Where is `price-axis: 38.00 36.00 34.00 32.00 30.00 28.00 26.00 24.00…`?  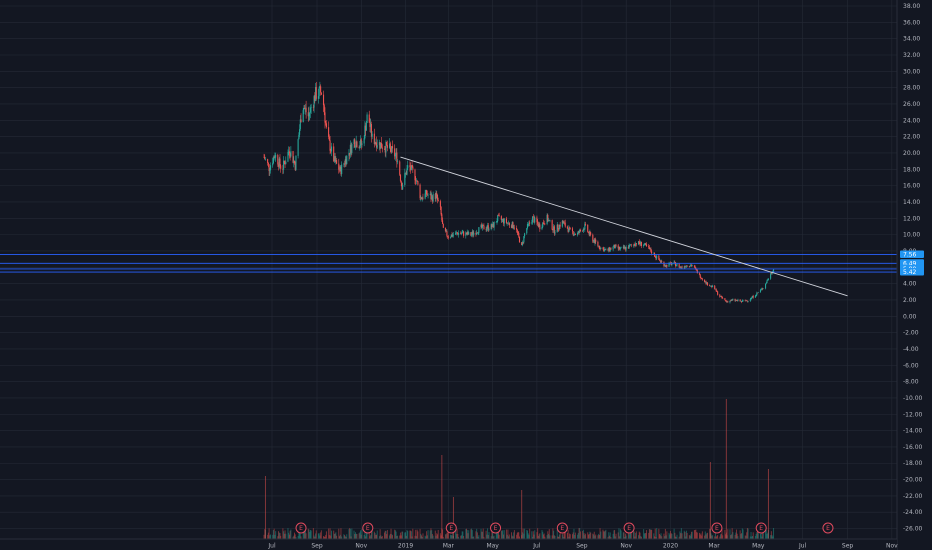
price-axis: 38.00 36.00 34.00 32.00 30.00 28.00 26.00 24.00… is located at coordinates (913, 268).